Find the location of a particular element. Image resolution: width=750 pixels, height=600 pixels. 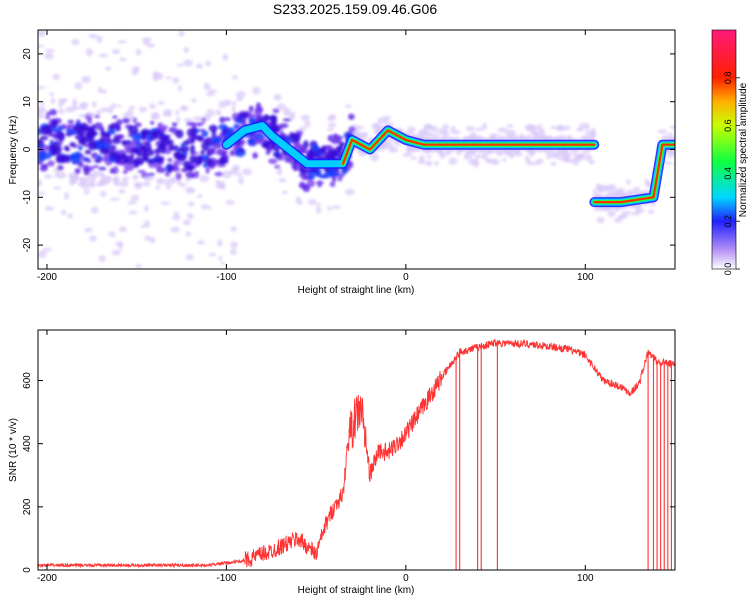

y-tick-label: 20 is located at coordinates (27, 54).